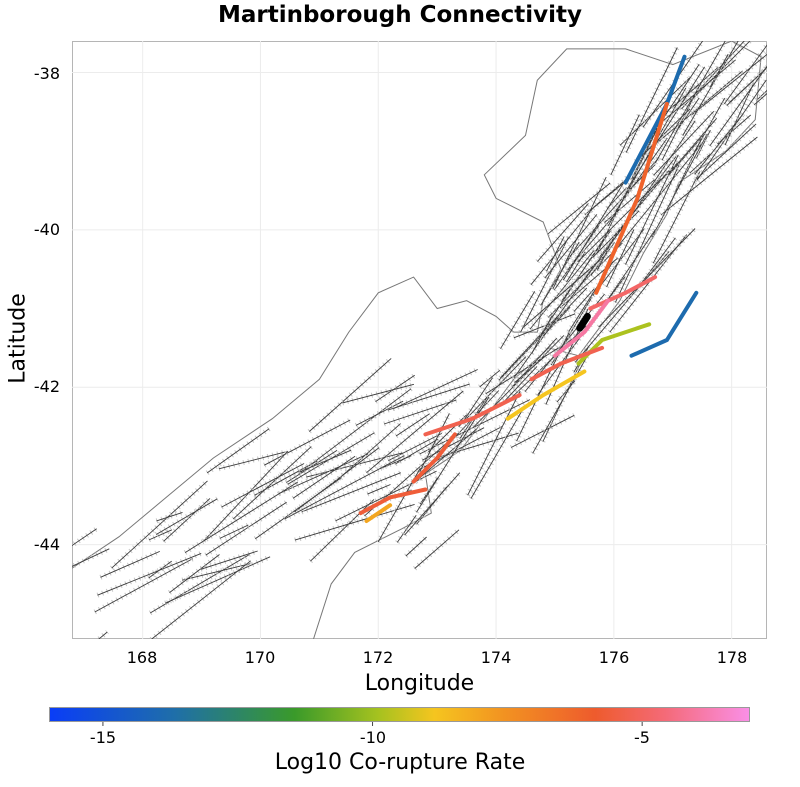 Image resolution: width=800 pixels, height=787 pixels. I want to click on x-tick-label: 174, so click(496, 657).